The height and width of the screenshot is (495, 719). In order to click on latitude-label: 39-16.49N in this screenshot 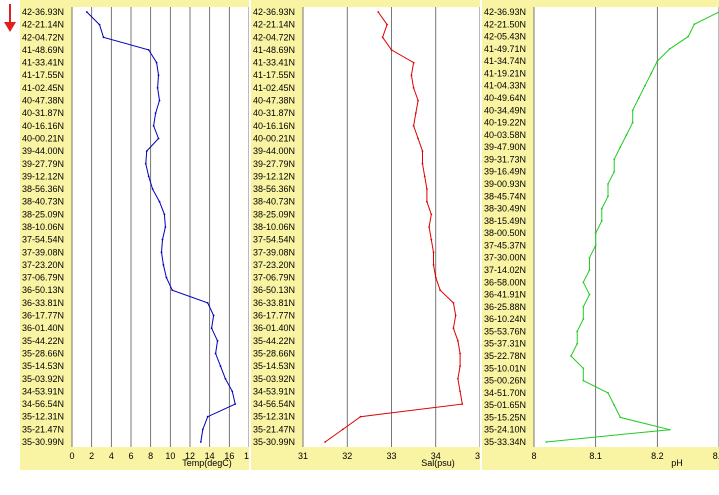, I will do `click(505, 172)`.